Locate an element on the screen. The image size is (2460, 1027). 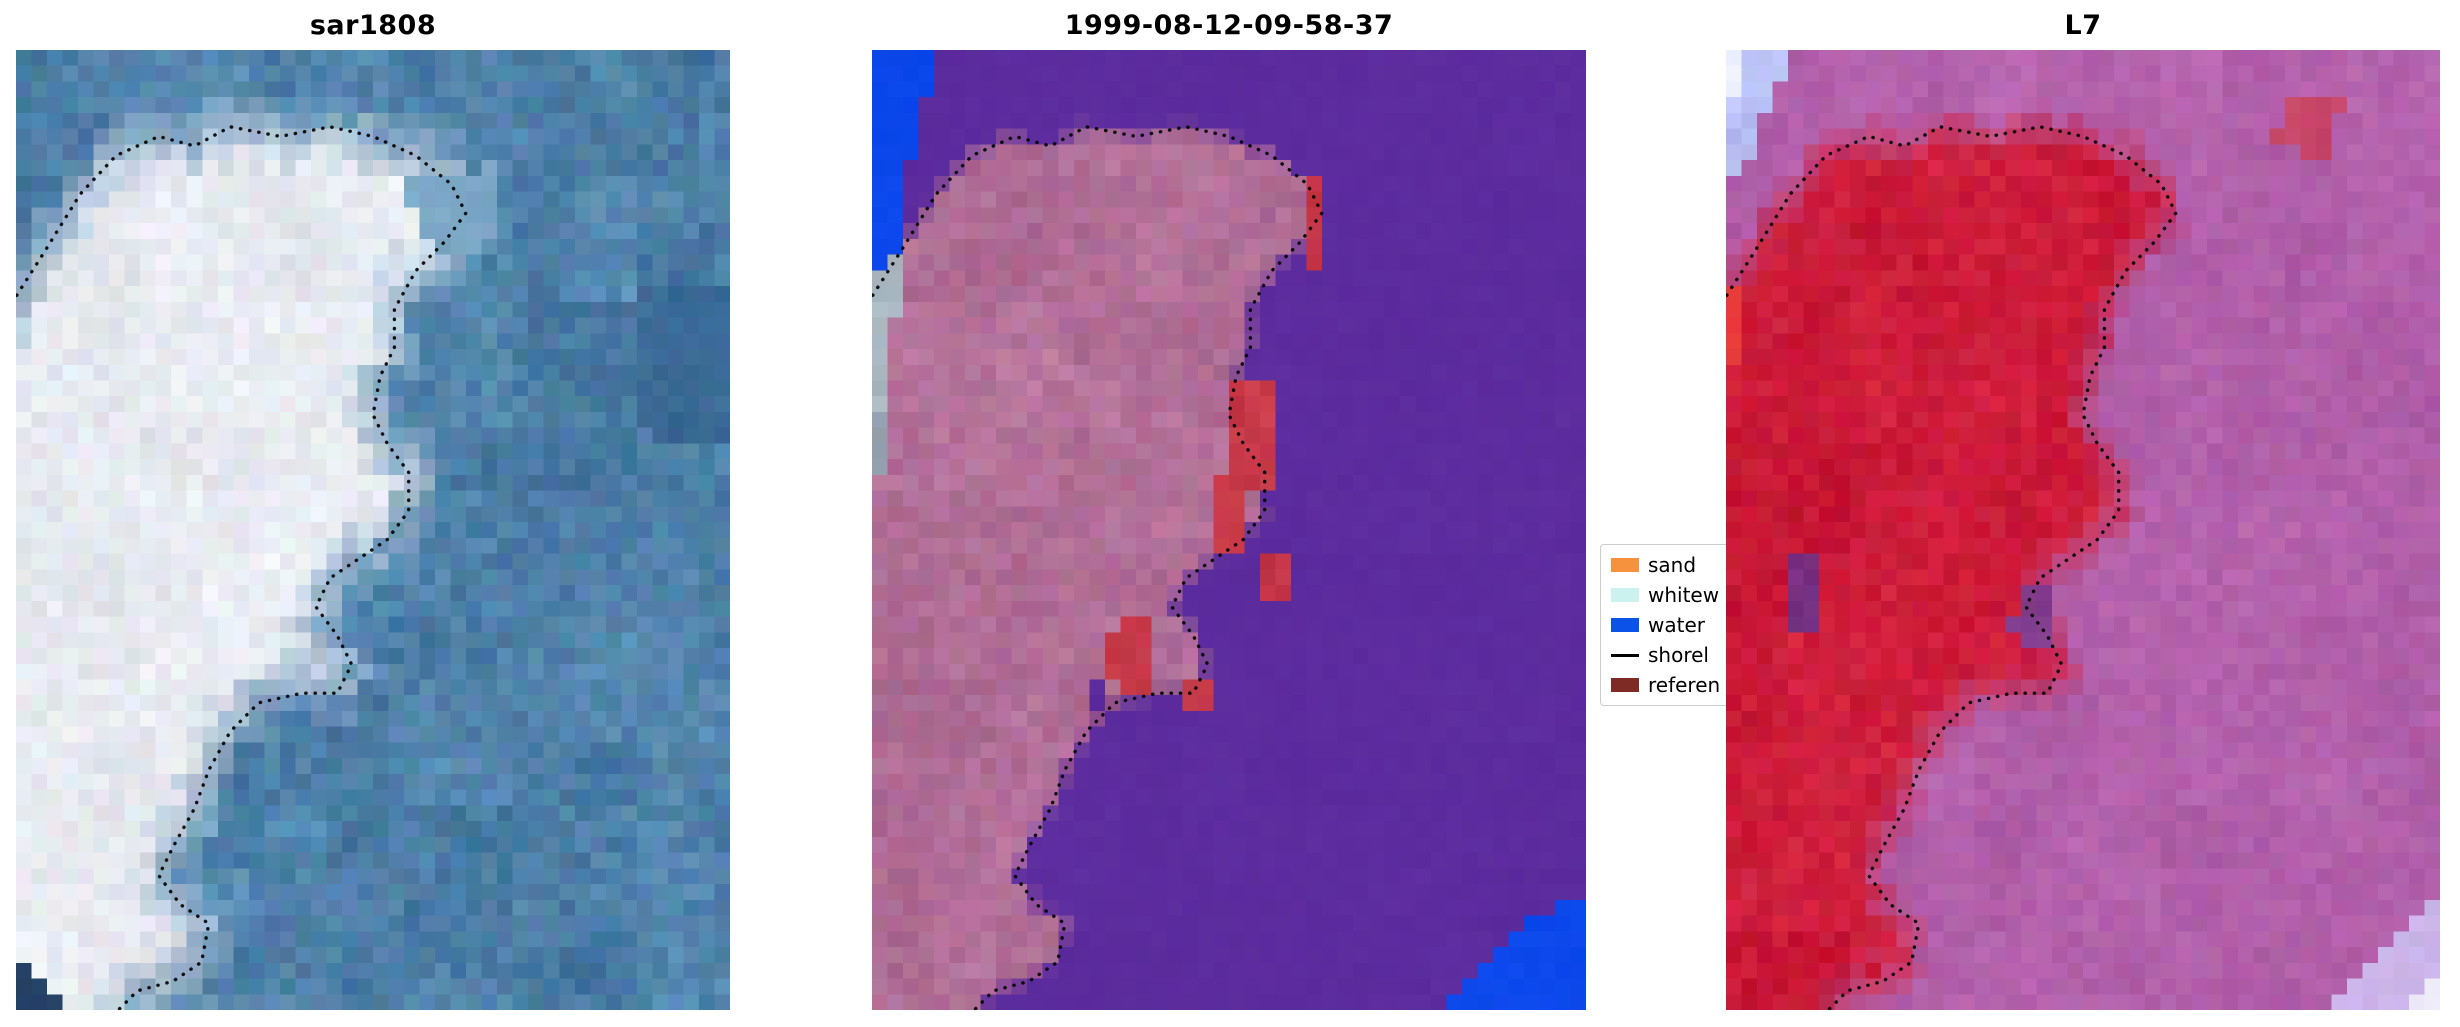
legend-entry-water: water is located at coordinates (1706, 625).